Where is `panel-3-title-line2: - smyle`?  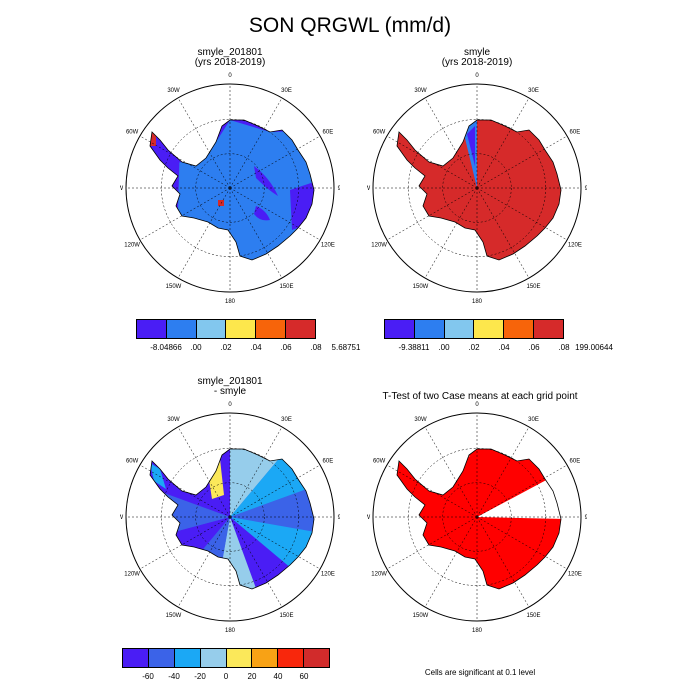
panel-3-title-line2: - smyle is located at coordinates (230, 391).